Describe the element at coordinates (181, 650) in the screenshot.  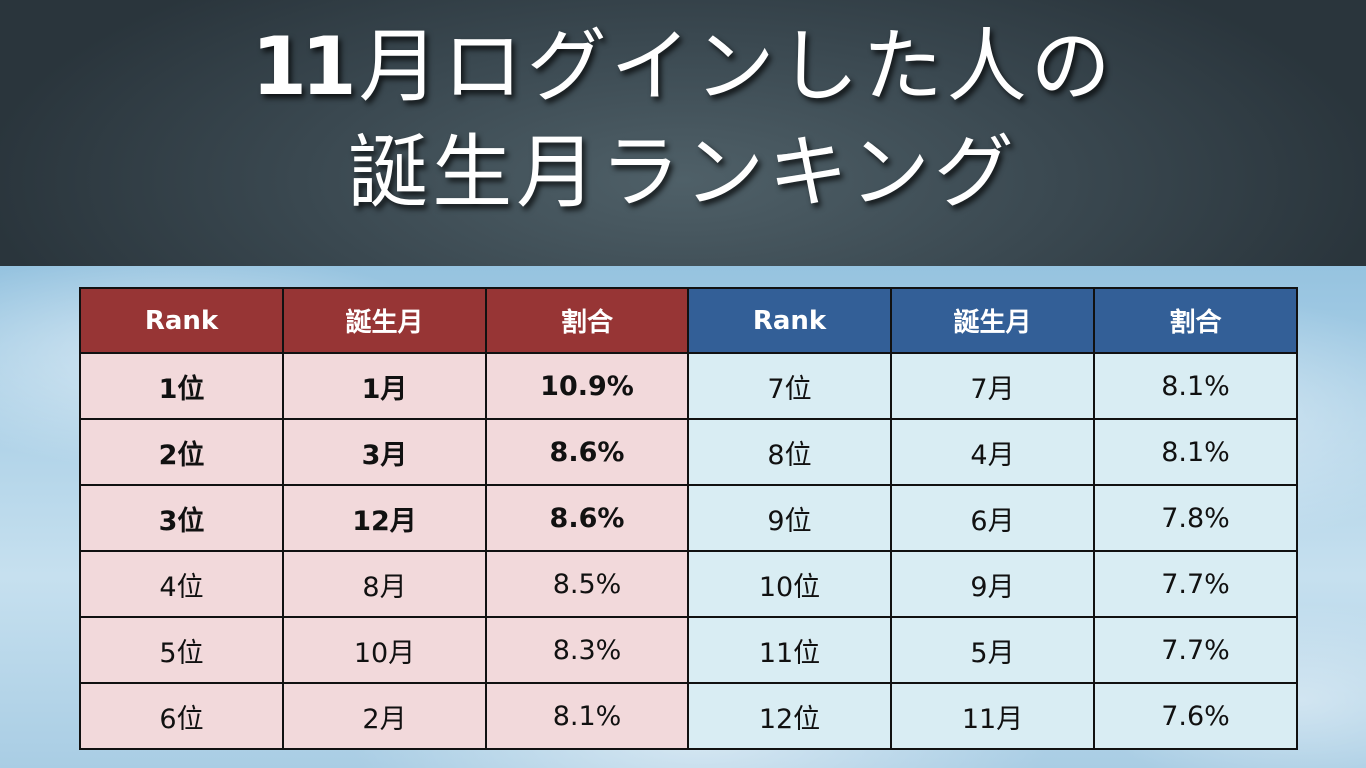
I see `rank-cell: 5位` at that location.